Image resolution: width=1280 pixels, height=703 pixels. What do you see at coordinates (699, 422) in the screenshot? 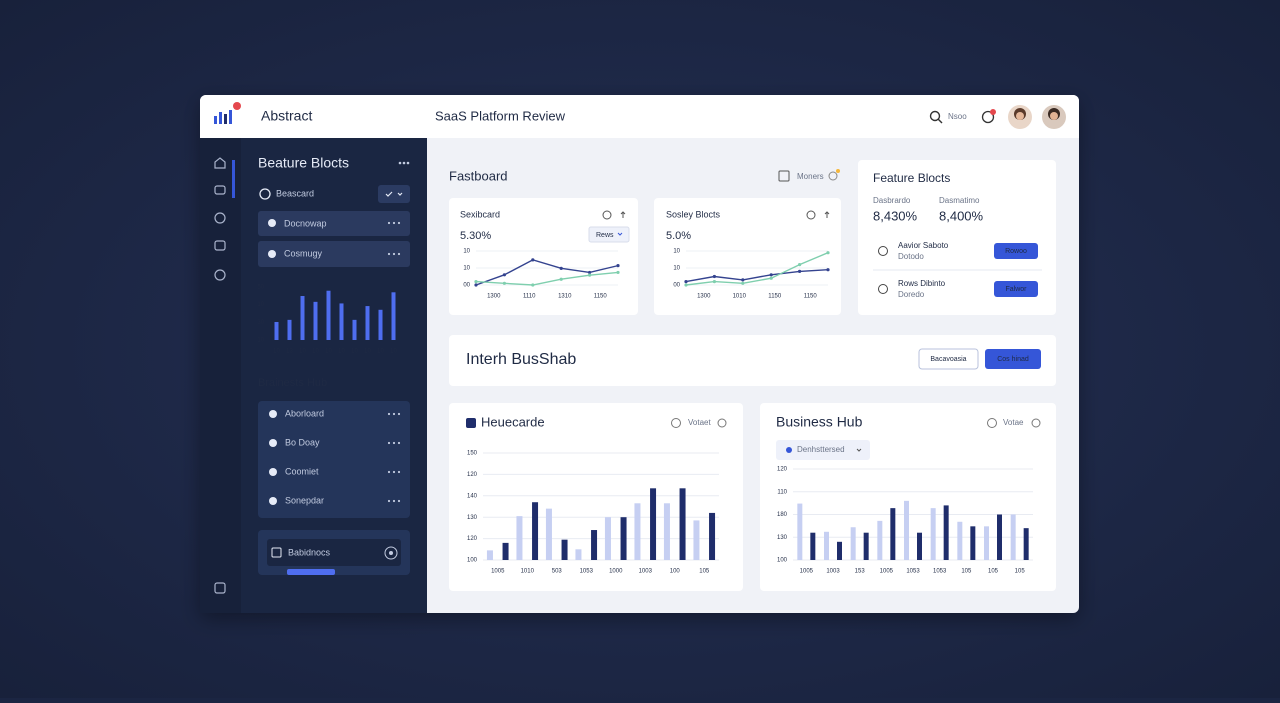
I see `filter-label: Votaet` at bounding box center [699, 422].